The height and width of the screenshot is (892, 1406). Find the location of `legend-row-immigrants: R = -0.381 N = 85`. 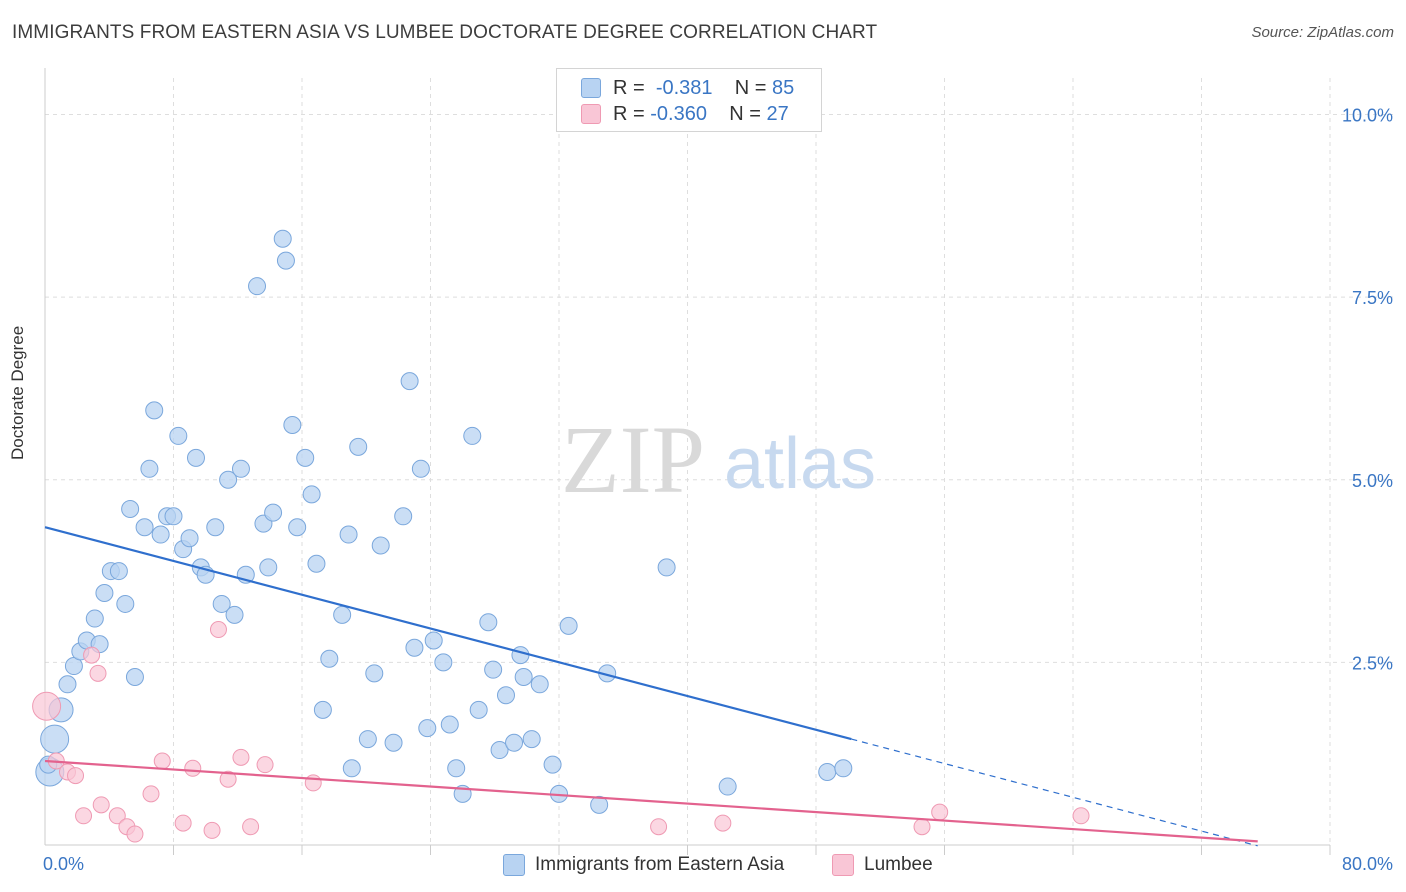

legend-row-immigrants: R = -0.381 N = 85 is located at coordinates (687, 88).